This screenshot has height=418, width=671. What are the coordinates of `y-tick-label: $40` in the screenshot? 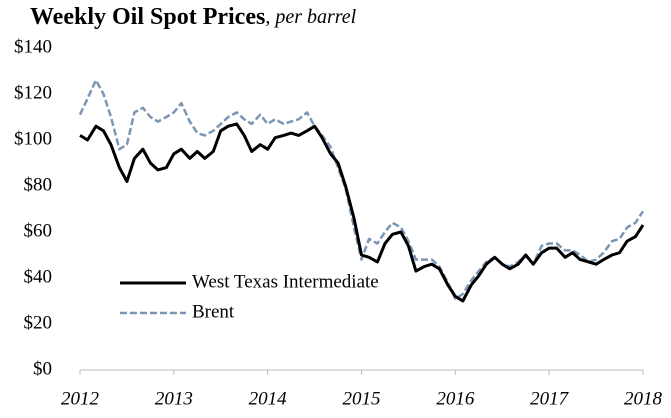 It's located at (38, 276).